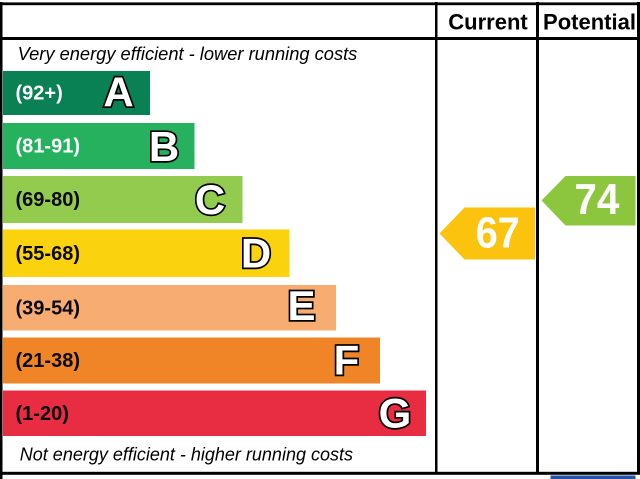 Image resolution: width=640 pixels, height=479 pixels. What do you see at coordinates (256, 253) in the screenshot?
I see `svg-text: D` at bounding box center [256, 253].